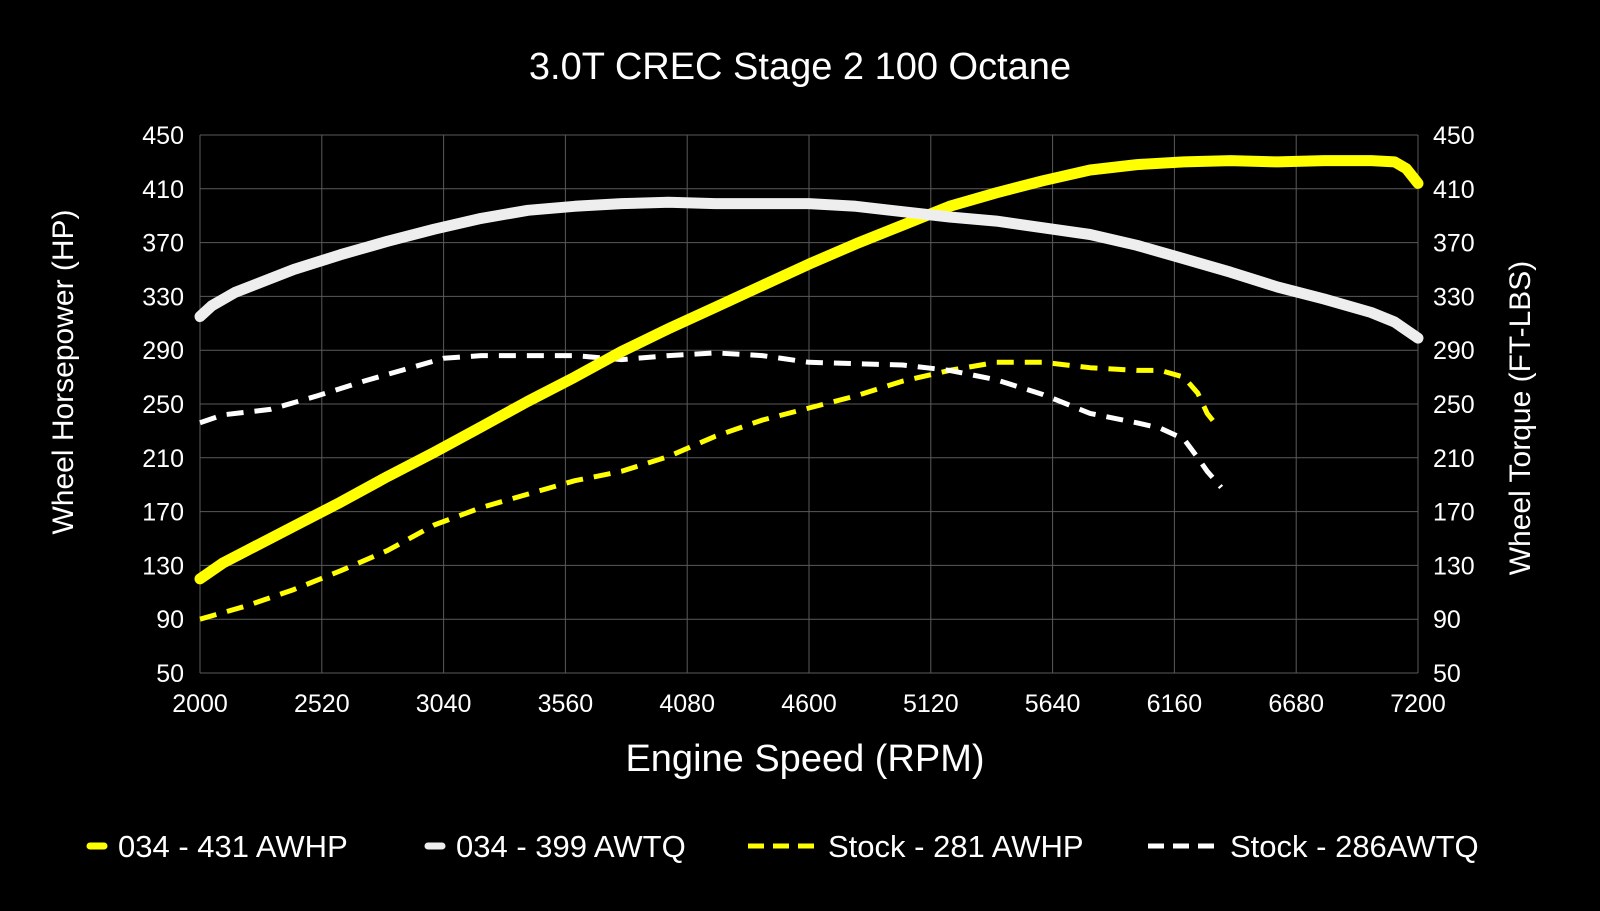 This screenshot has height=911, width=1600. I want to click on legend-label: 034 - 399 AWTQ, so click(571, 846).